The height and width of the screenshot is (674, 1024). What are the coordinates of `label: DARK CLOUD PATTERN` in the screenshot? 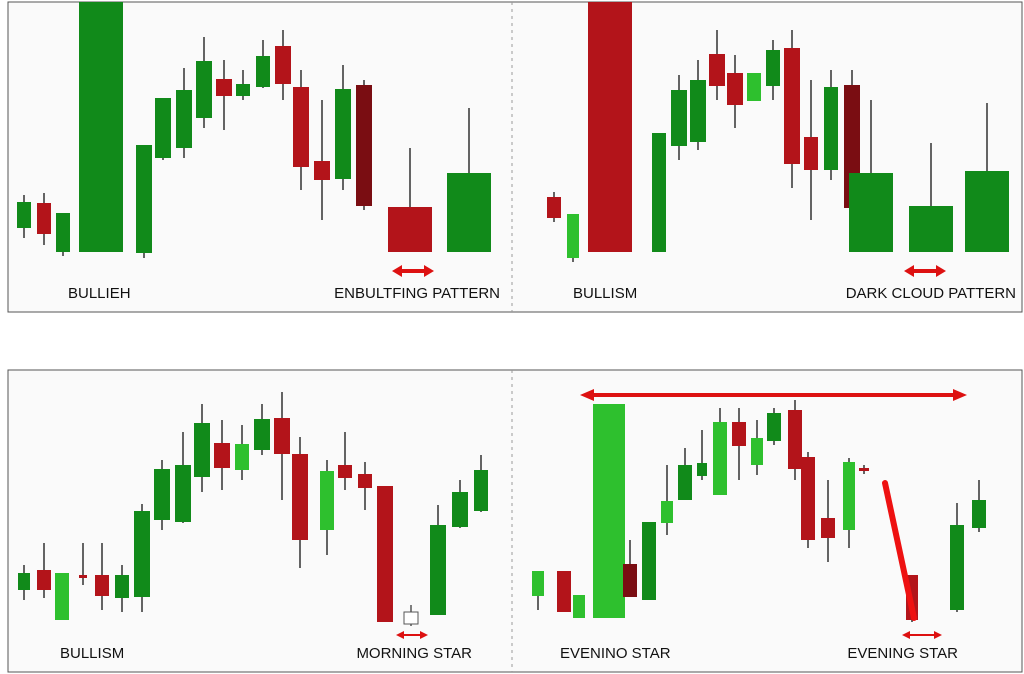 It's located at (931, 293).